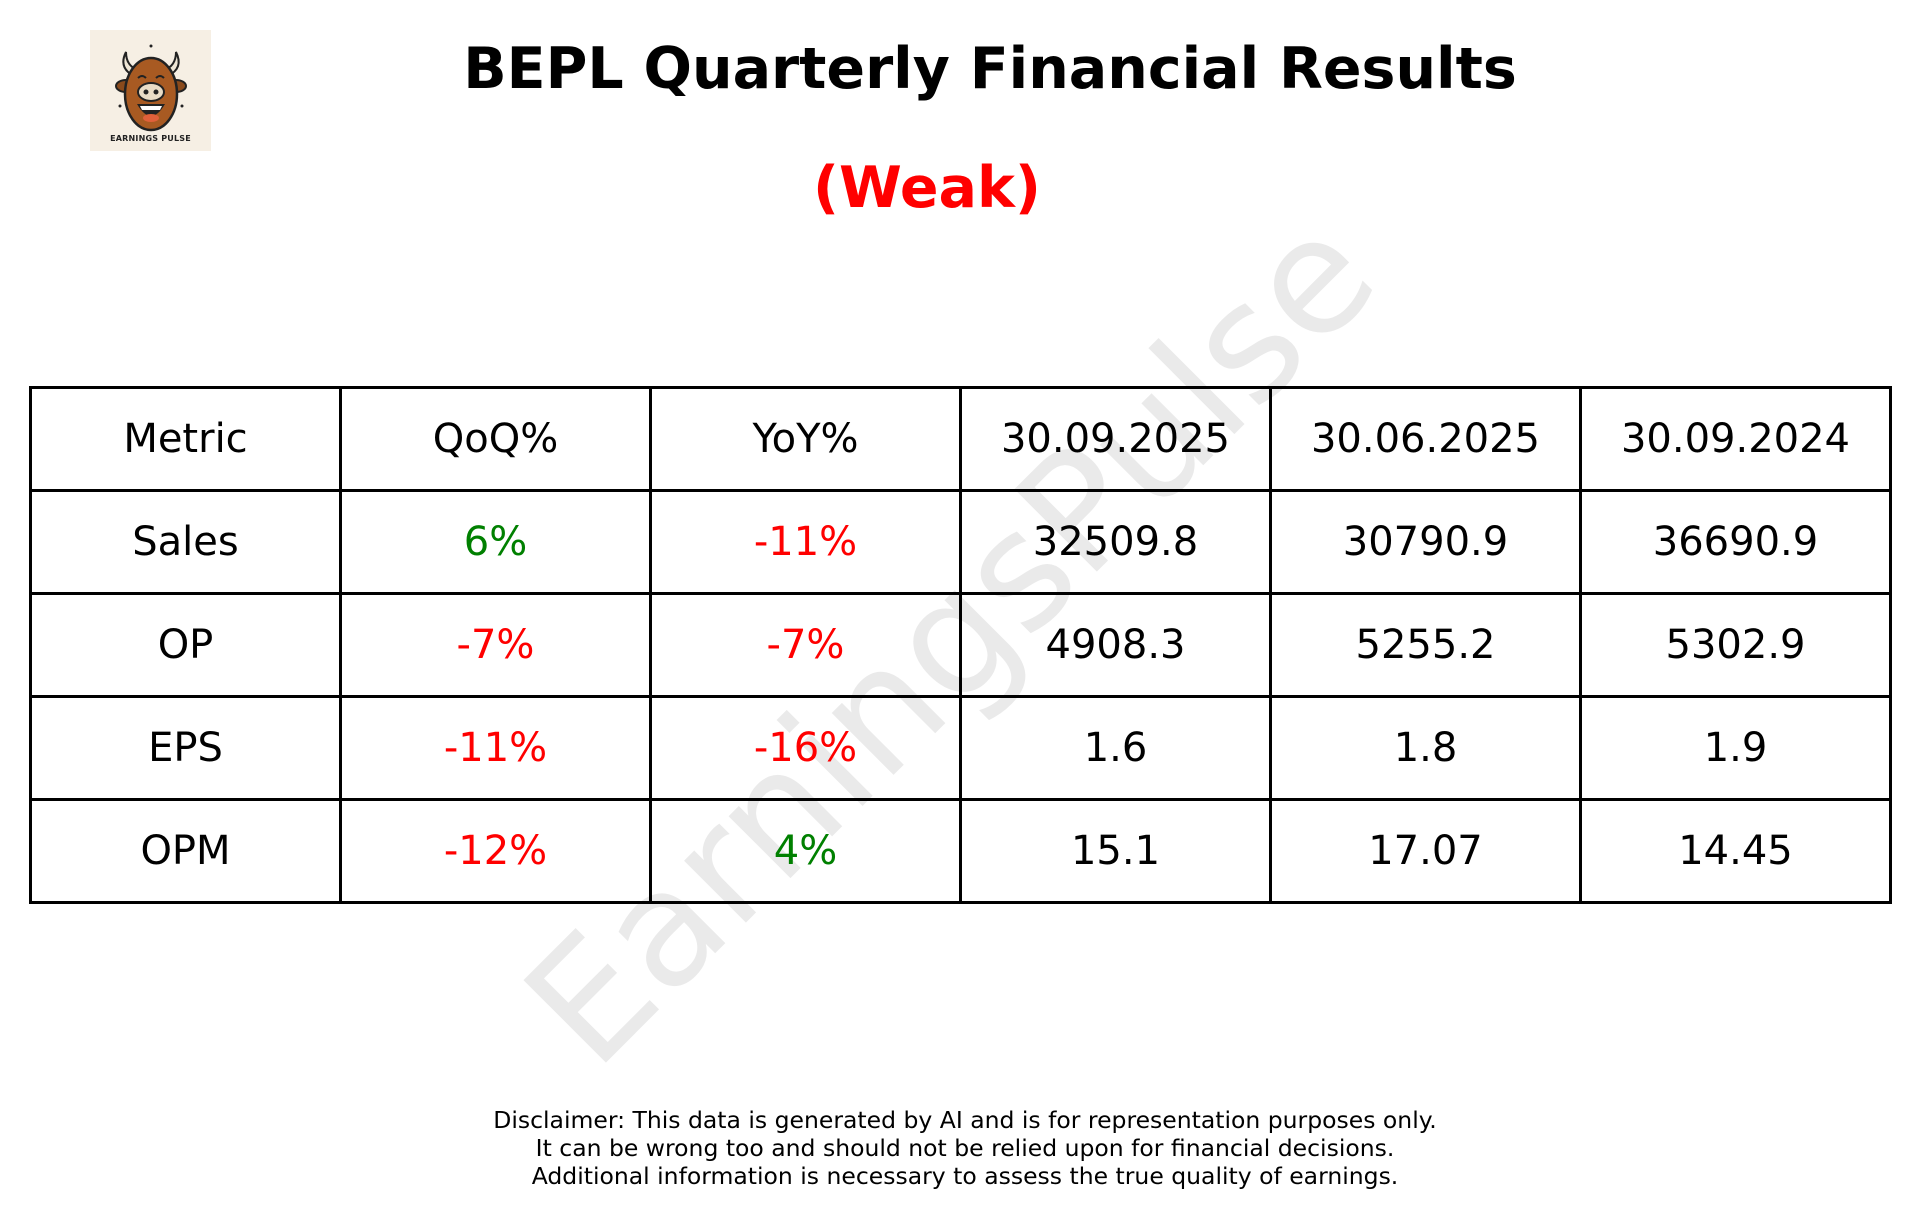 The width and height of the screenshot is (1919, 1220). What do you see at coordinates (1735, 645) in the screenshot?
I see `value-cell: 5302.9` at bounding box center [1735, 645].